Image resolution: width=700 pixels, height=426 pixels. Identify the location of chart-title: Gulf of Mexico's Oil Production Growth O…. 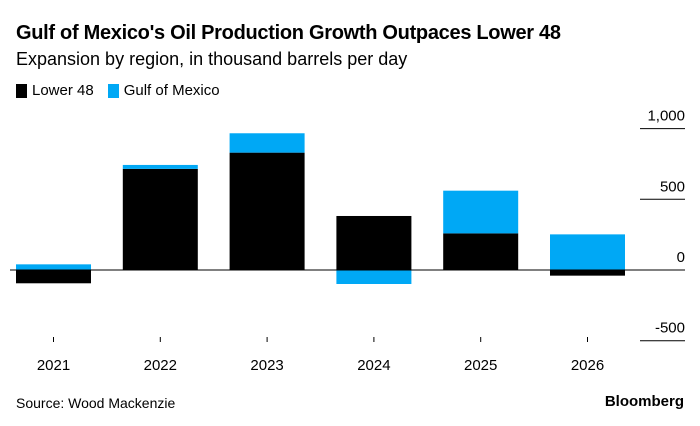
(288, 33).